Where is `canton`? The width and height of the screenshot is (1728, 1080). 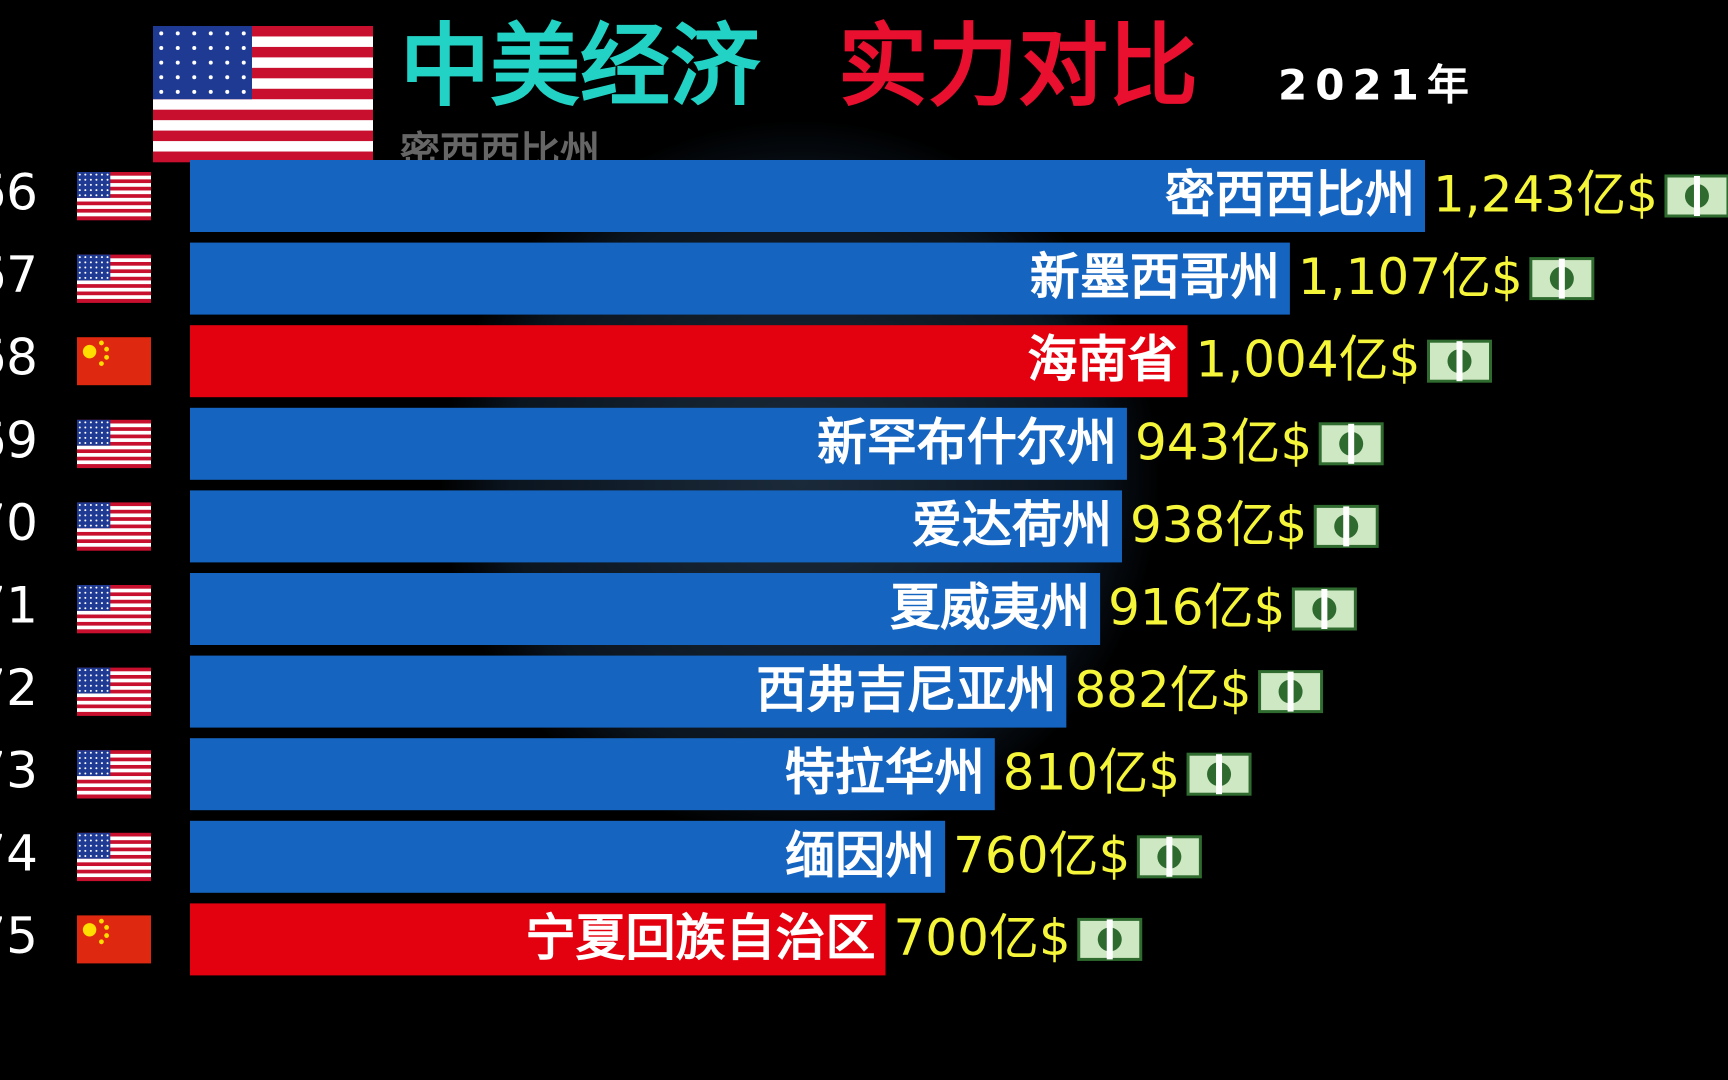 canton is located at coordinates (94, 598).